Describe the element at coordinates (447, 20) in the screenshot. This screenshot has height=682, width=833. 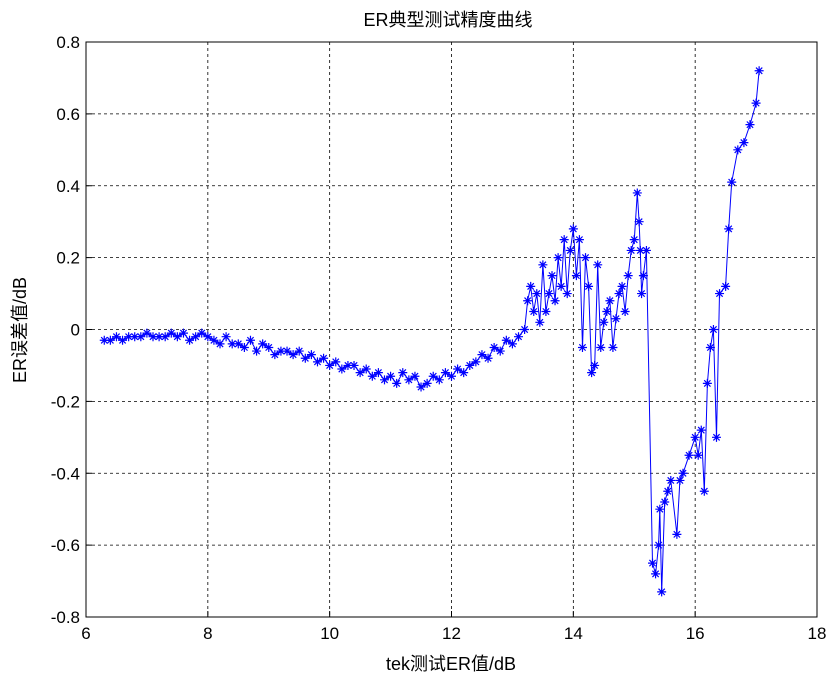
I see `chart-title: ER典型测试精度曲线` at that location.